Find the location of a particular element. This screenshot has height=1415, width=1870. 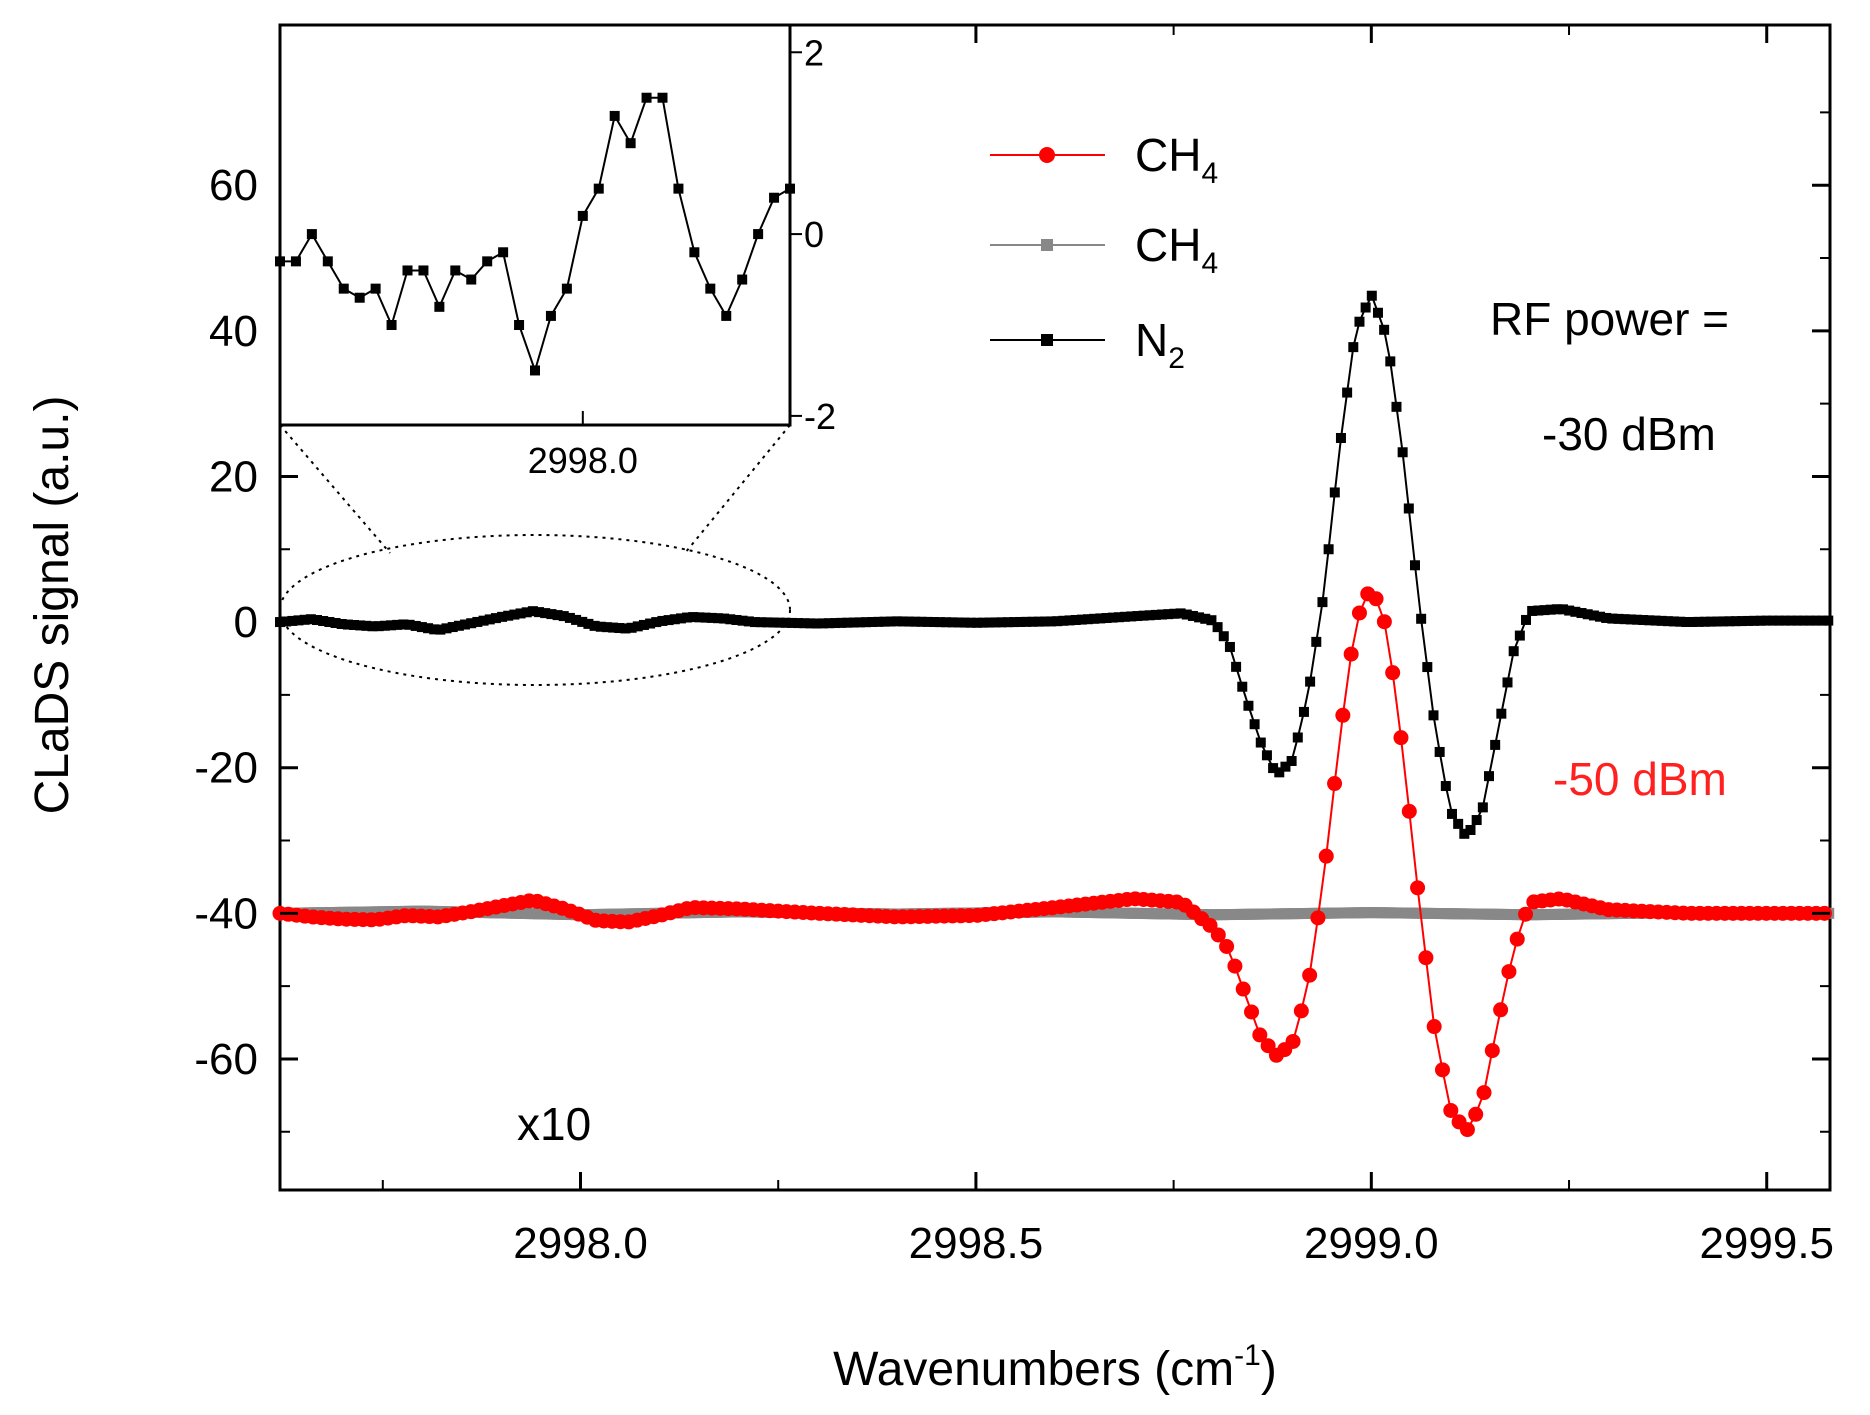

y-axis-title: CLaDS signal (a.u.) is located at coordinates (52, 605).